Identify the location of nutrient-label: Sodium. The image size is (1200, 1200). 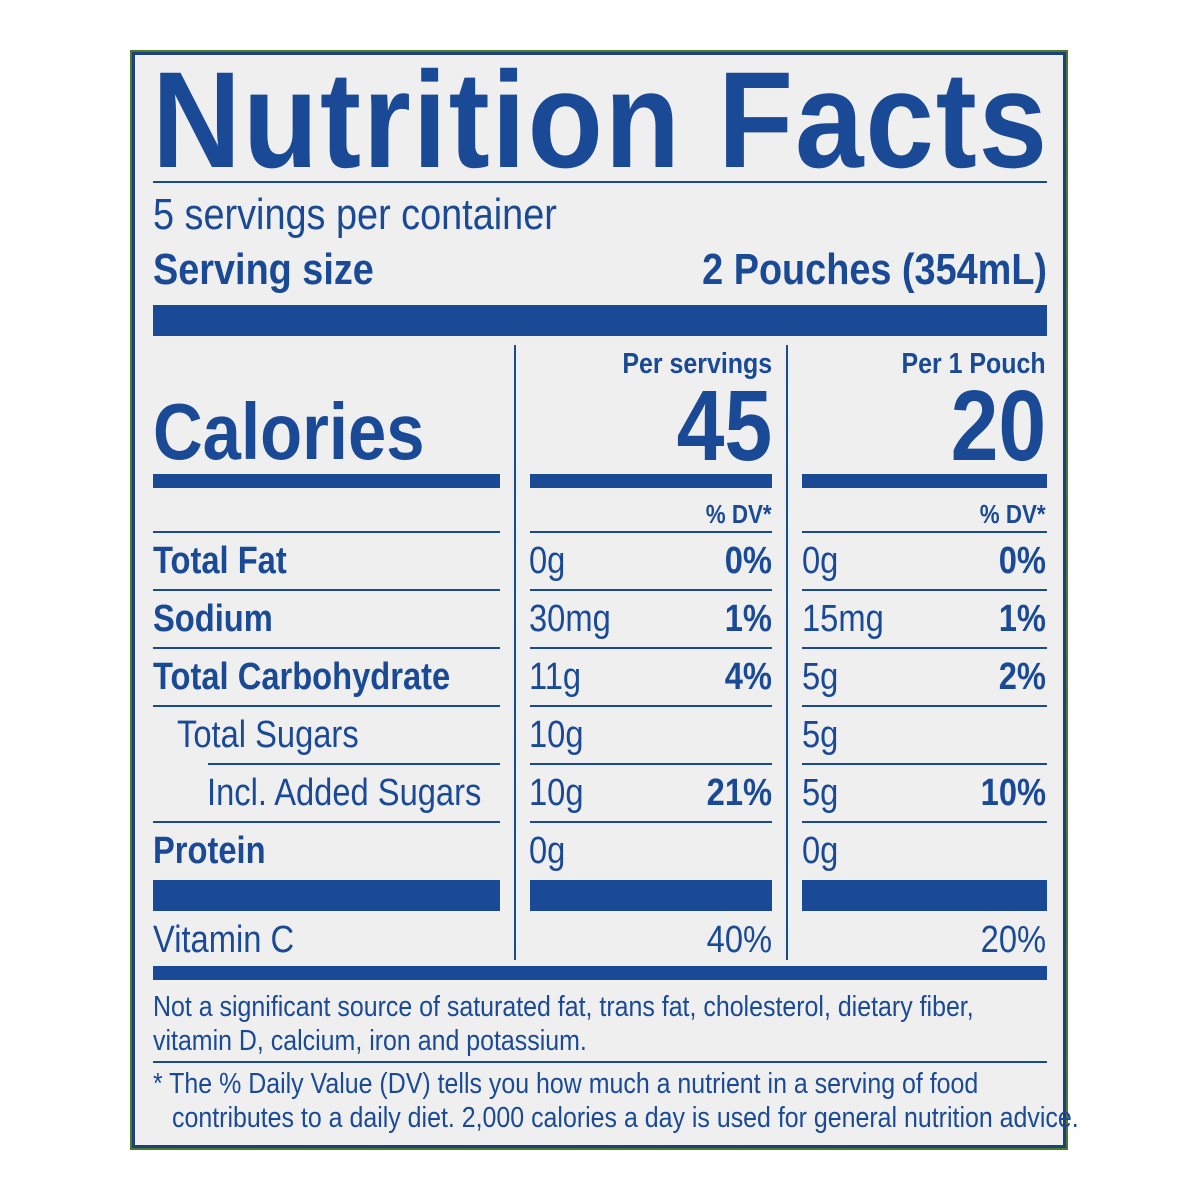
(222, 619).